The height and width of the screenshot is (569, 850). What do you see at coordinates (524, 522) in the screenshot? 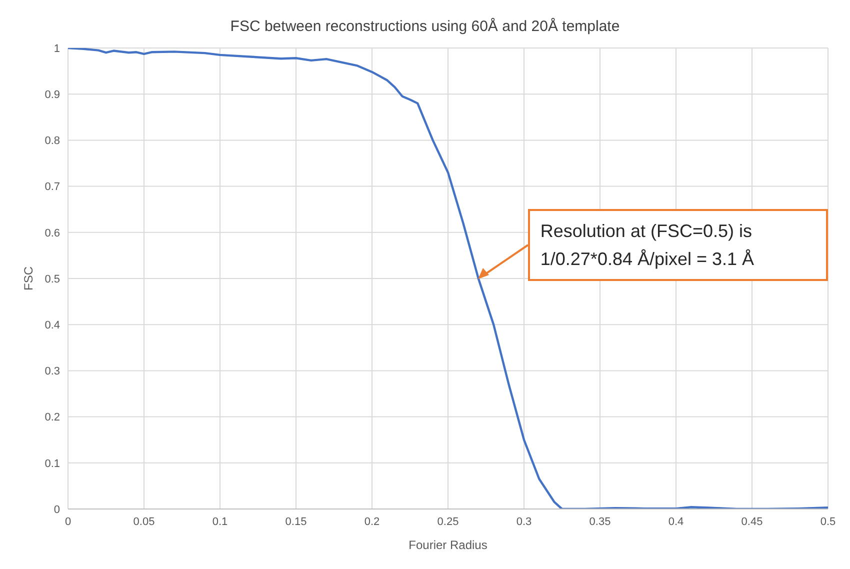
I see `x-tick-label: 0.3` at bounding box center [524, 522].